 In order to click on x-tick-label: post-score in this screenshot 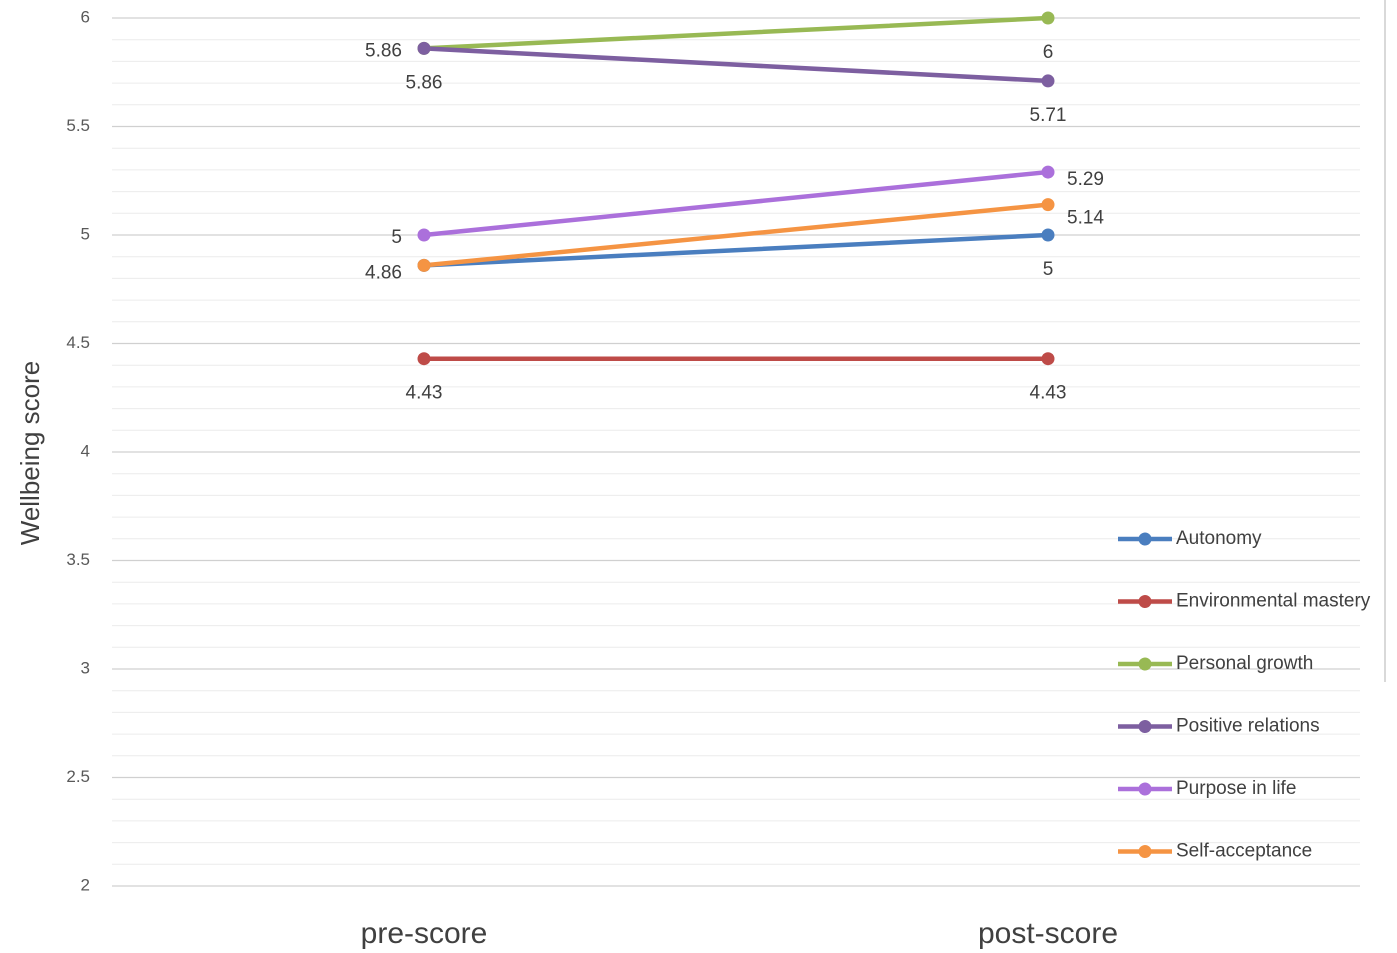, I will do `click(1048, 933)`.